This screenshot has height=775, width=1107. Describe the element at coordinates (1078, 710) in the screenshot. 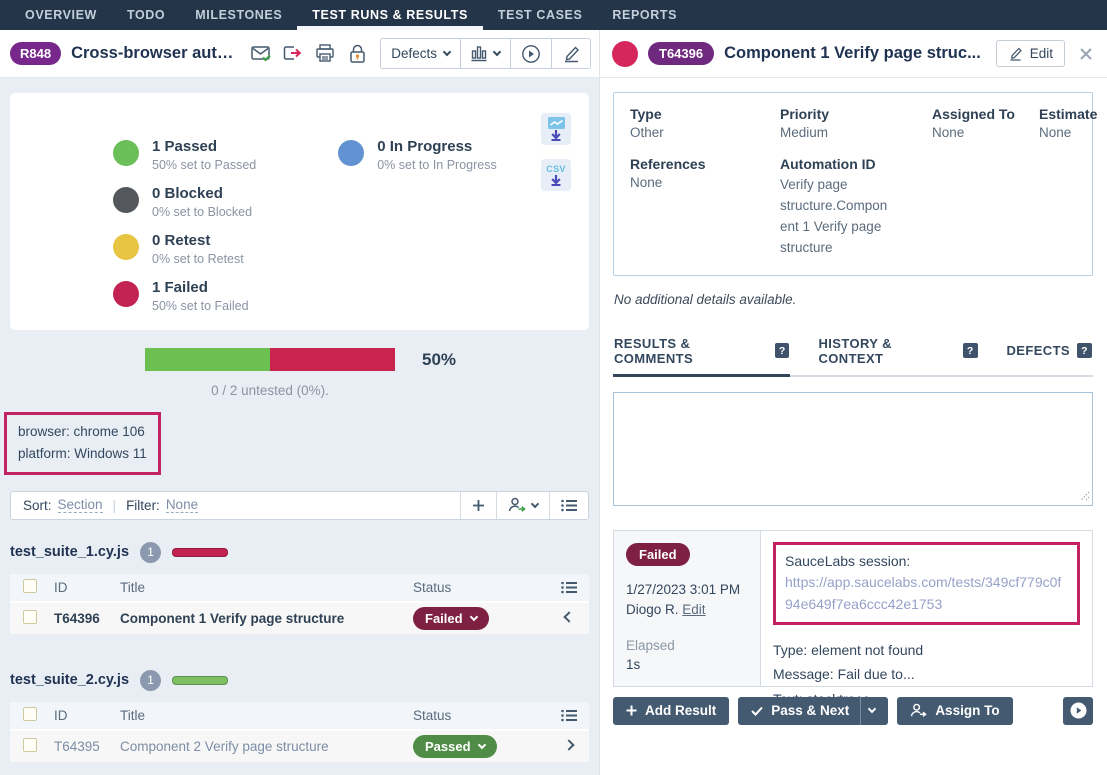

I see `run-automation-button` at that location.